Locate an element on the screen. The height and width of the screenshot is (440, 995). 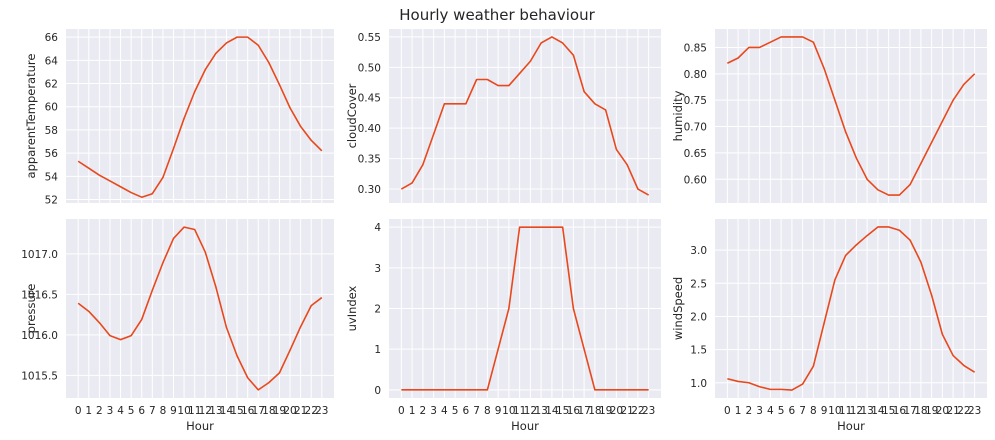
y-tick-label: 0.30 is located at coordinates (369, 190).